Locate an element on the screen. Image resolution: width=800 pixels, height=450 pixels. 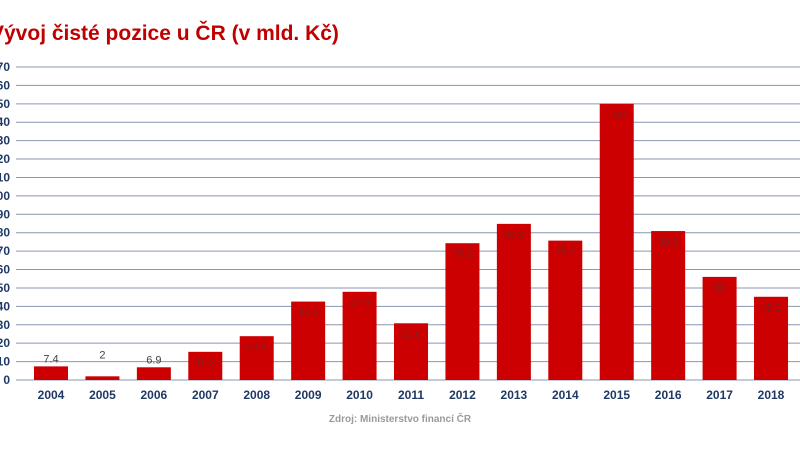
y-tick-label: 0 is located at coordinates (6, 380).